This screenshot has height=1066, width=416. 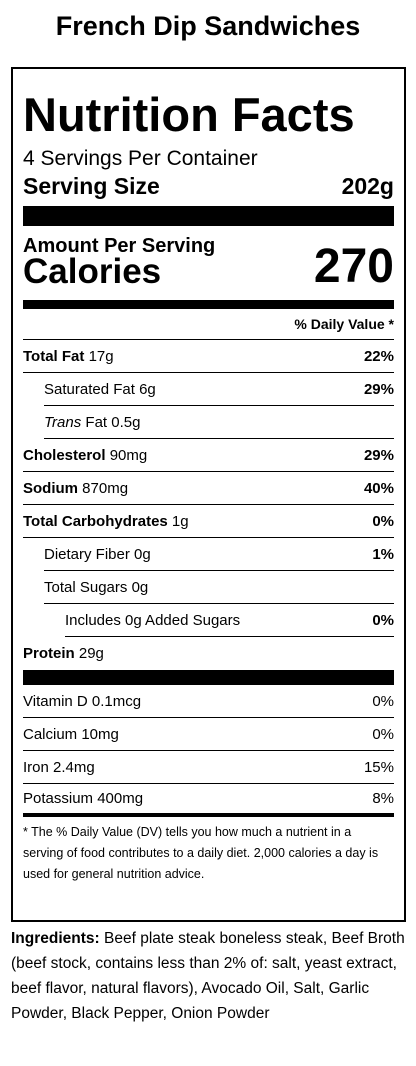 What do you see at coordinates (86, 587) in the screenshot?
I see `nutrient-name: Total Sugars` at bounding box center [86, 587].